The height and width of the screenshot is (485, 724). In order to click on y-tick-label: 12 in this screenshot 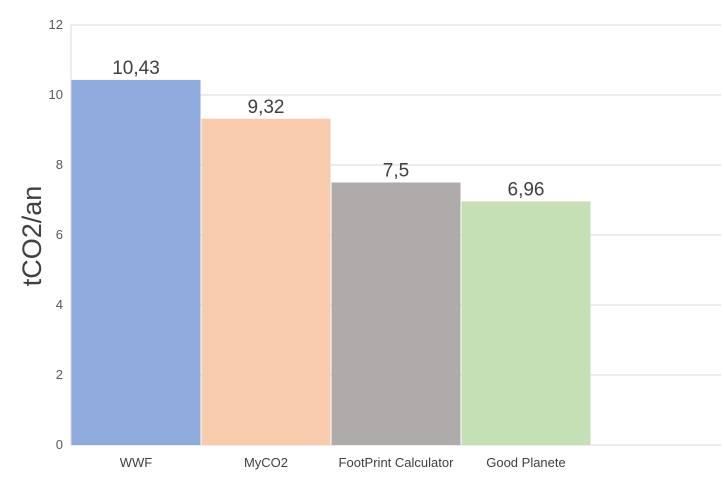, I will do `click(56, 24)`.